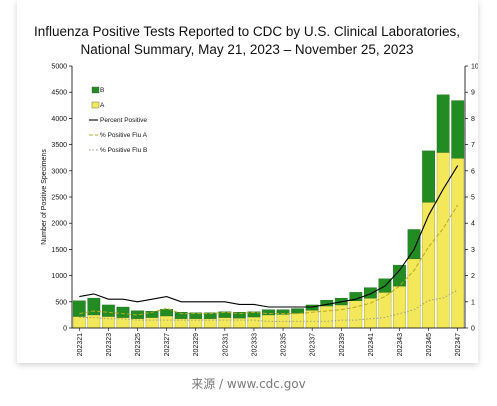 This screenshot has height=406, width=497. Describe the element at coordinates (123, 120) in the screenshot. I see `legend-label-2: Percent Positive` at that location.